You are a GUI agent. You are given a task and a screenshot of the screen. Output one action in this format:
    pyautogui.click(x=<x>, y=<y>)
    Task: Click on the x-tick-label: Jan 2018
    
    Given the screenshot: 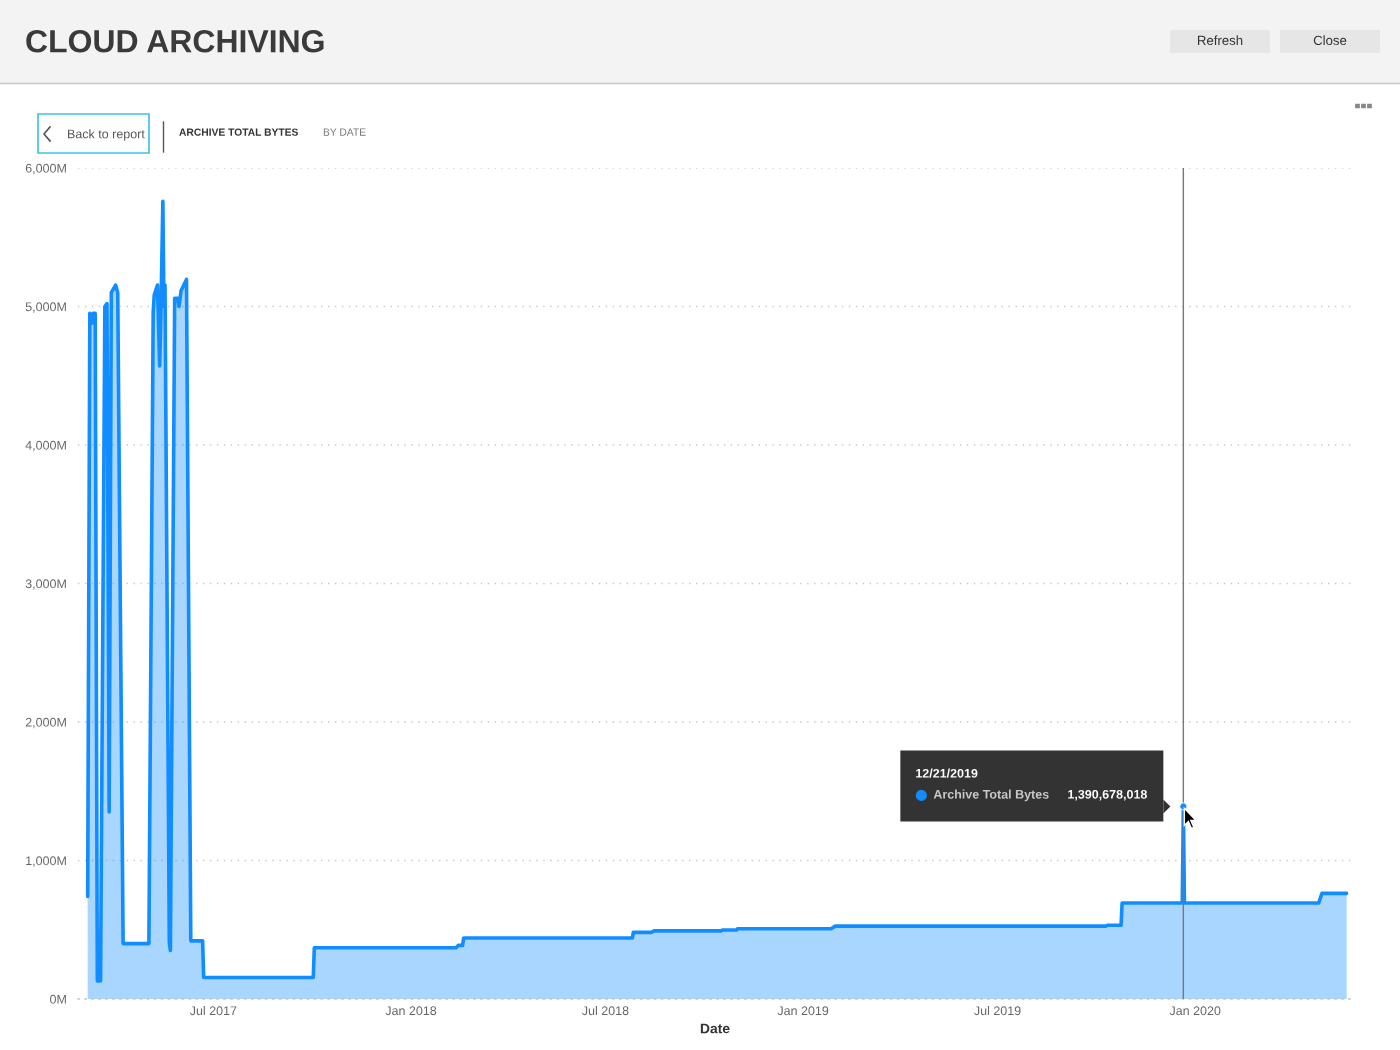 What is the action you would take?
    pyautogui.click(x=411, y=1011)
    